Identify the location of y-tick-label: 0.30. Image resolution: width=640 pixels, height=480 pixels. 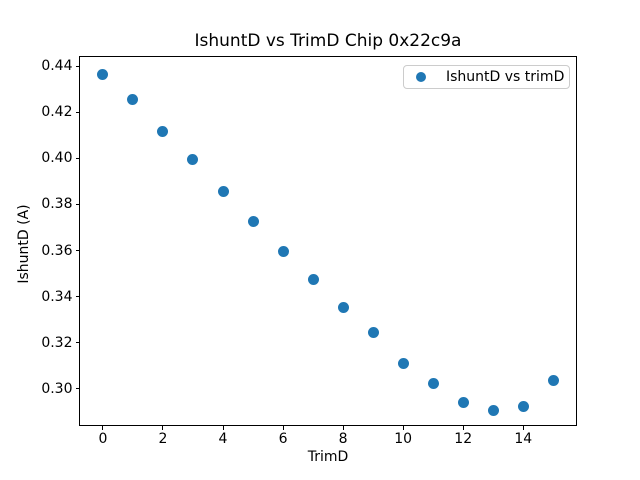
(57, 388).